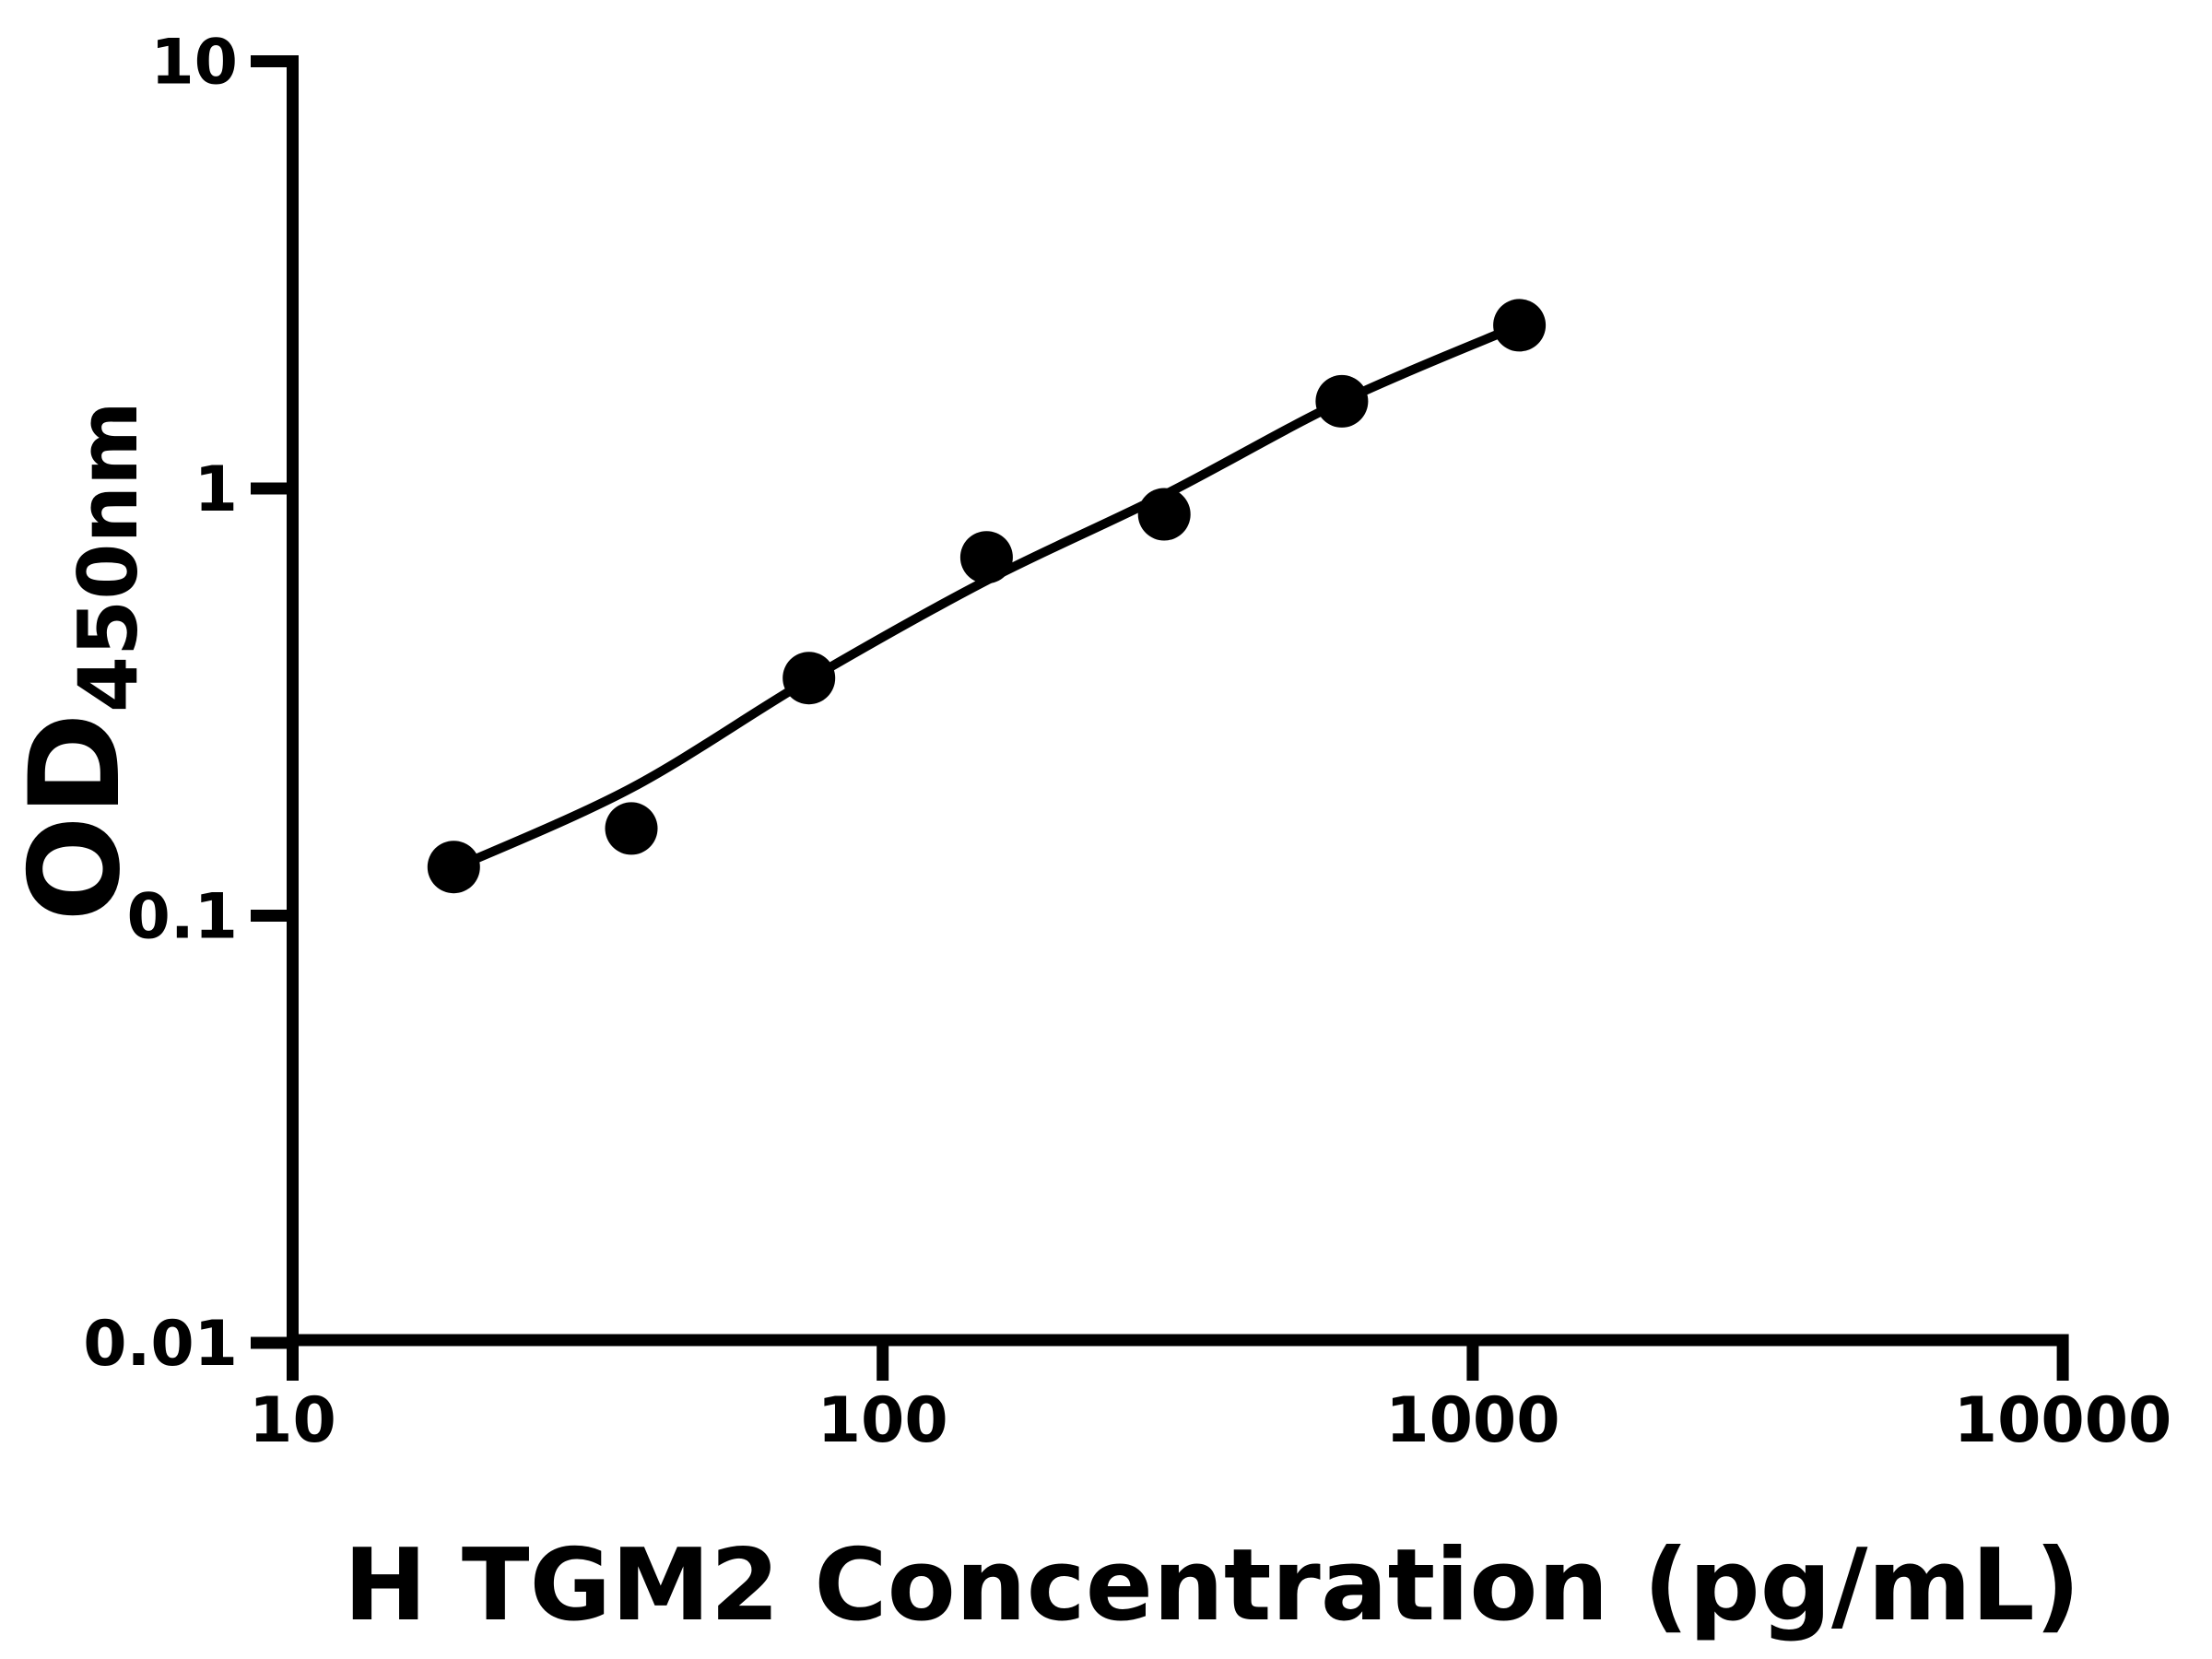 The height and width of the screenshot is (1659, 2212). Describe the element at coordinates (292, 1420) in the screenshot. I see `x-axis-tick-label: 10` at that location.